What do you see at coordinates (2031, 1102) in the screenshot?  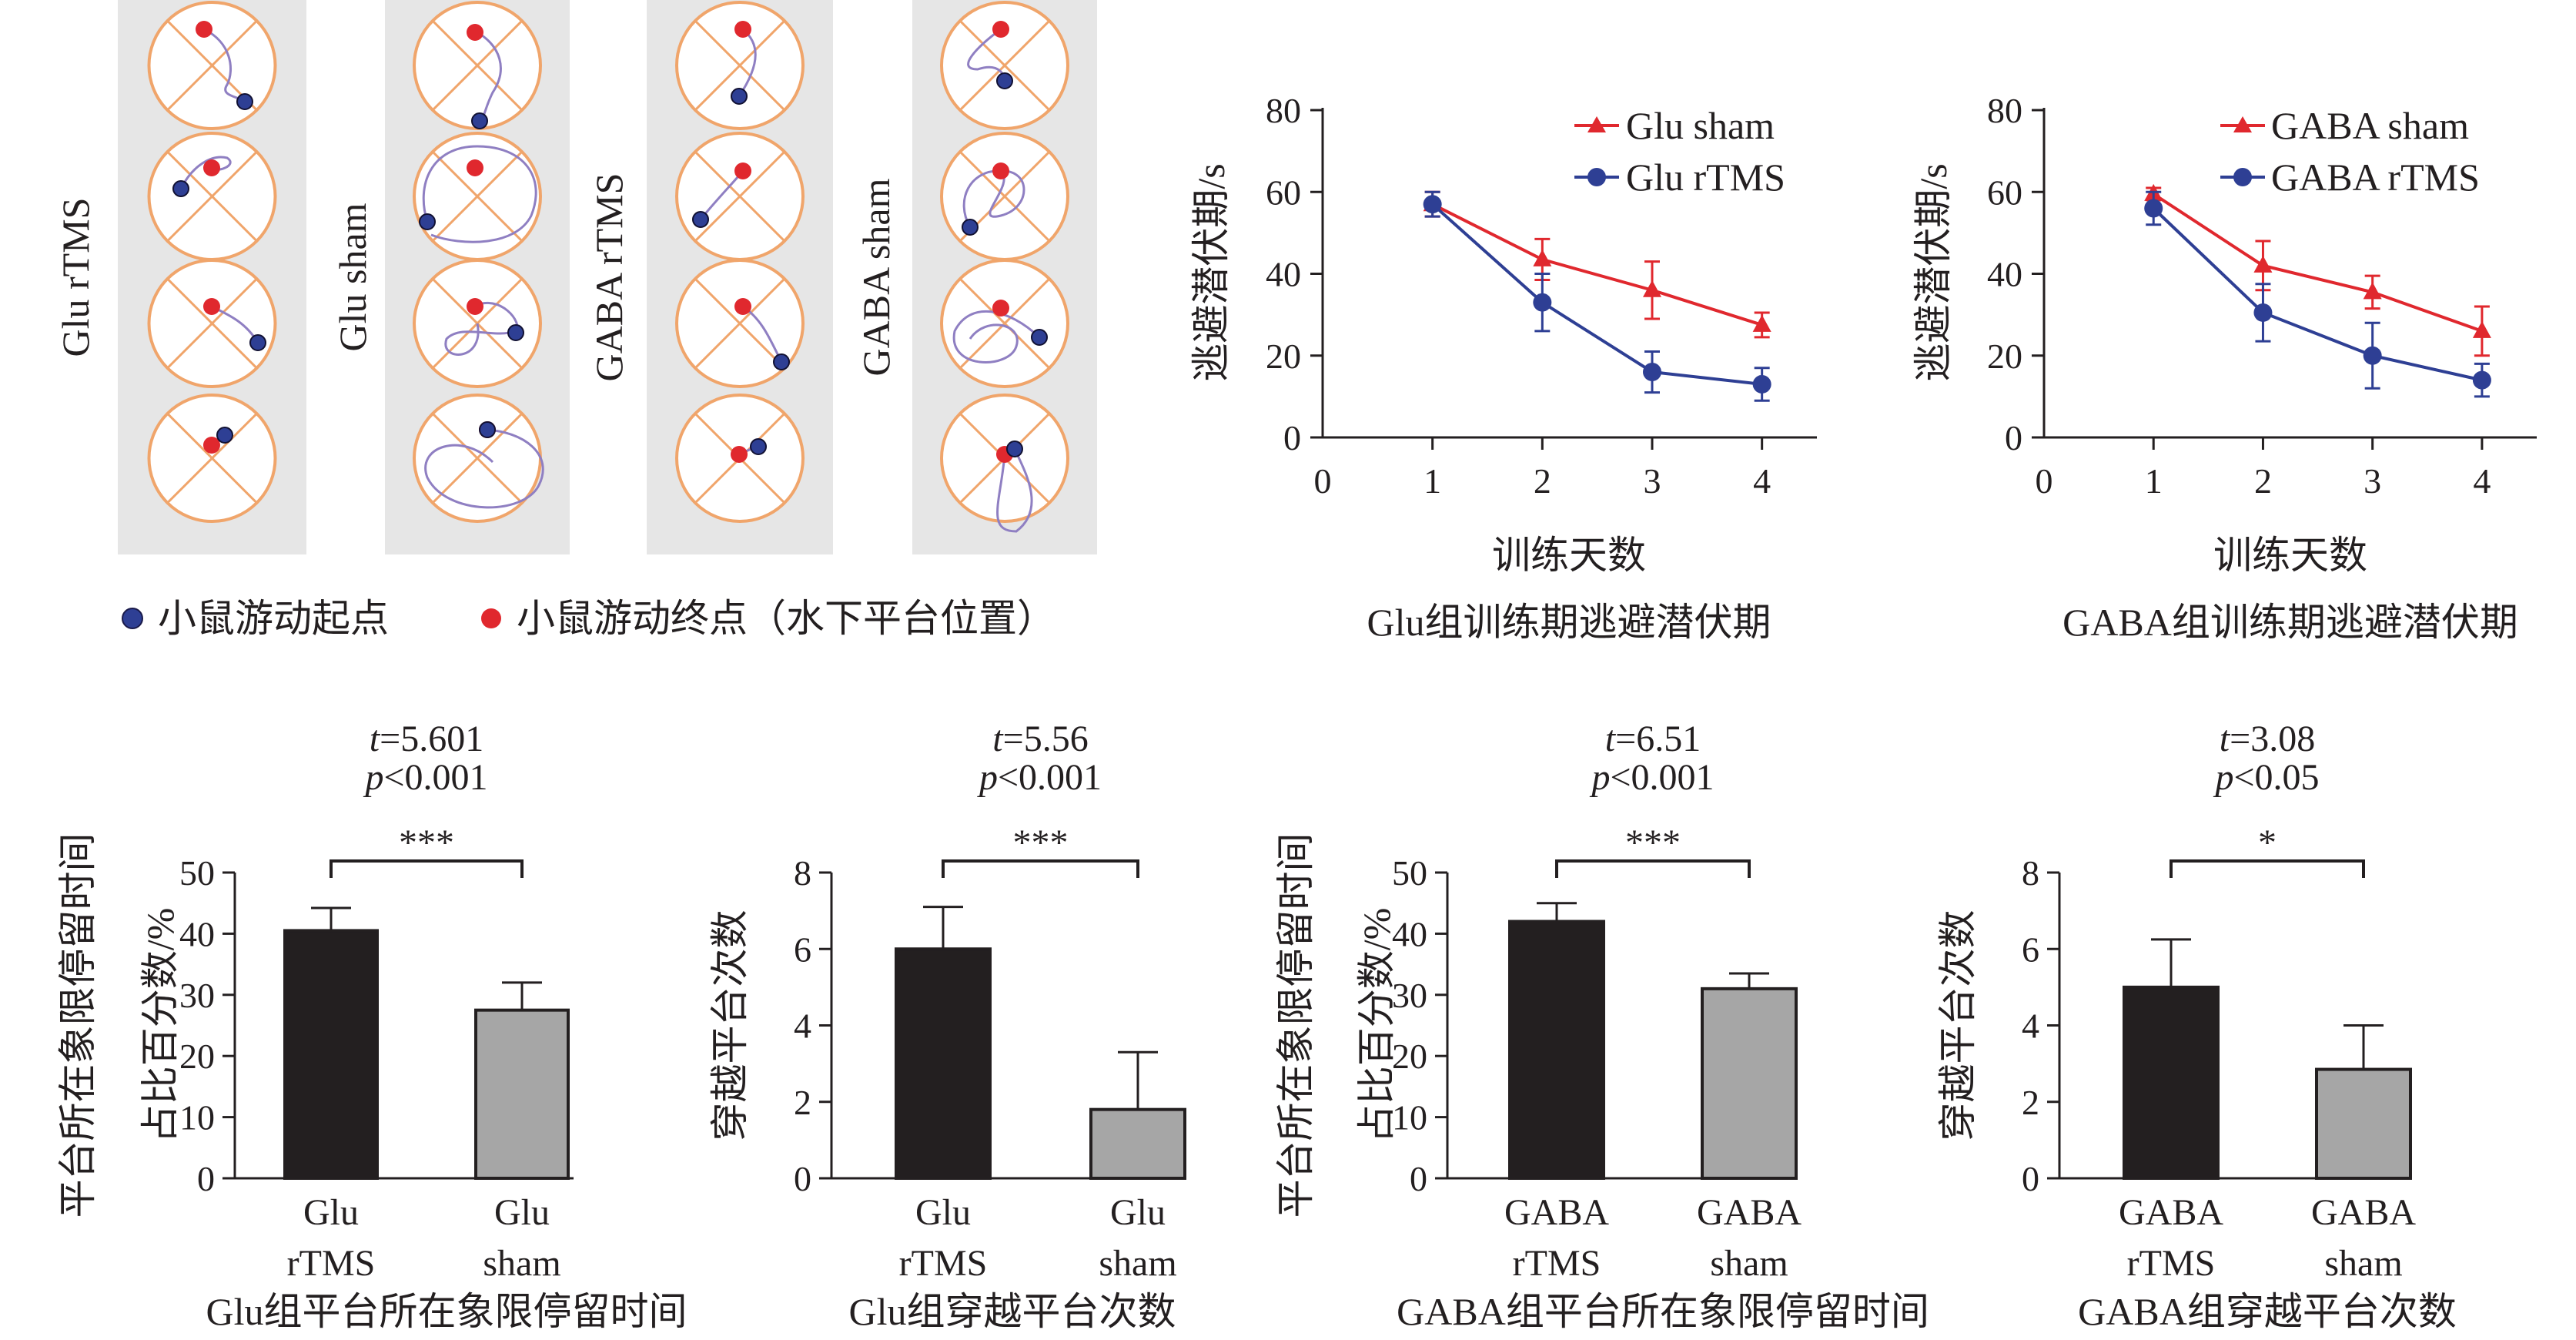 I see `y-tick-label: 2` at bounding box center [2031, 1102].